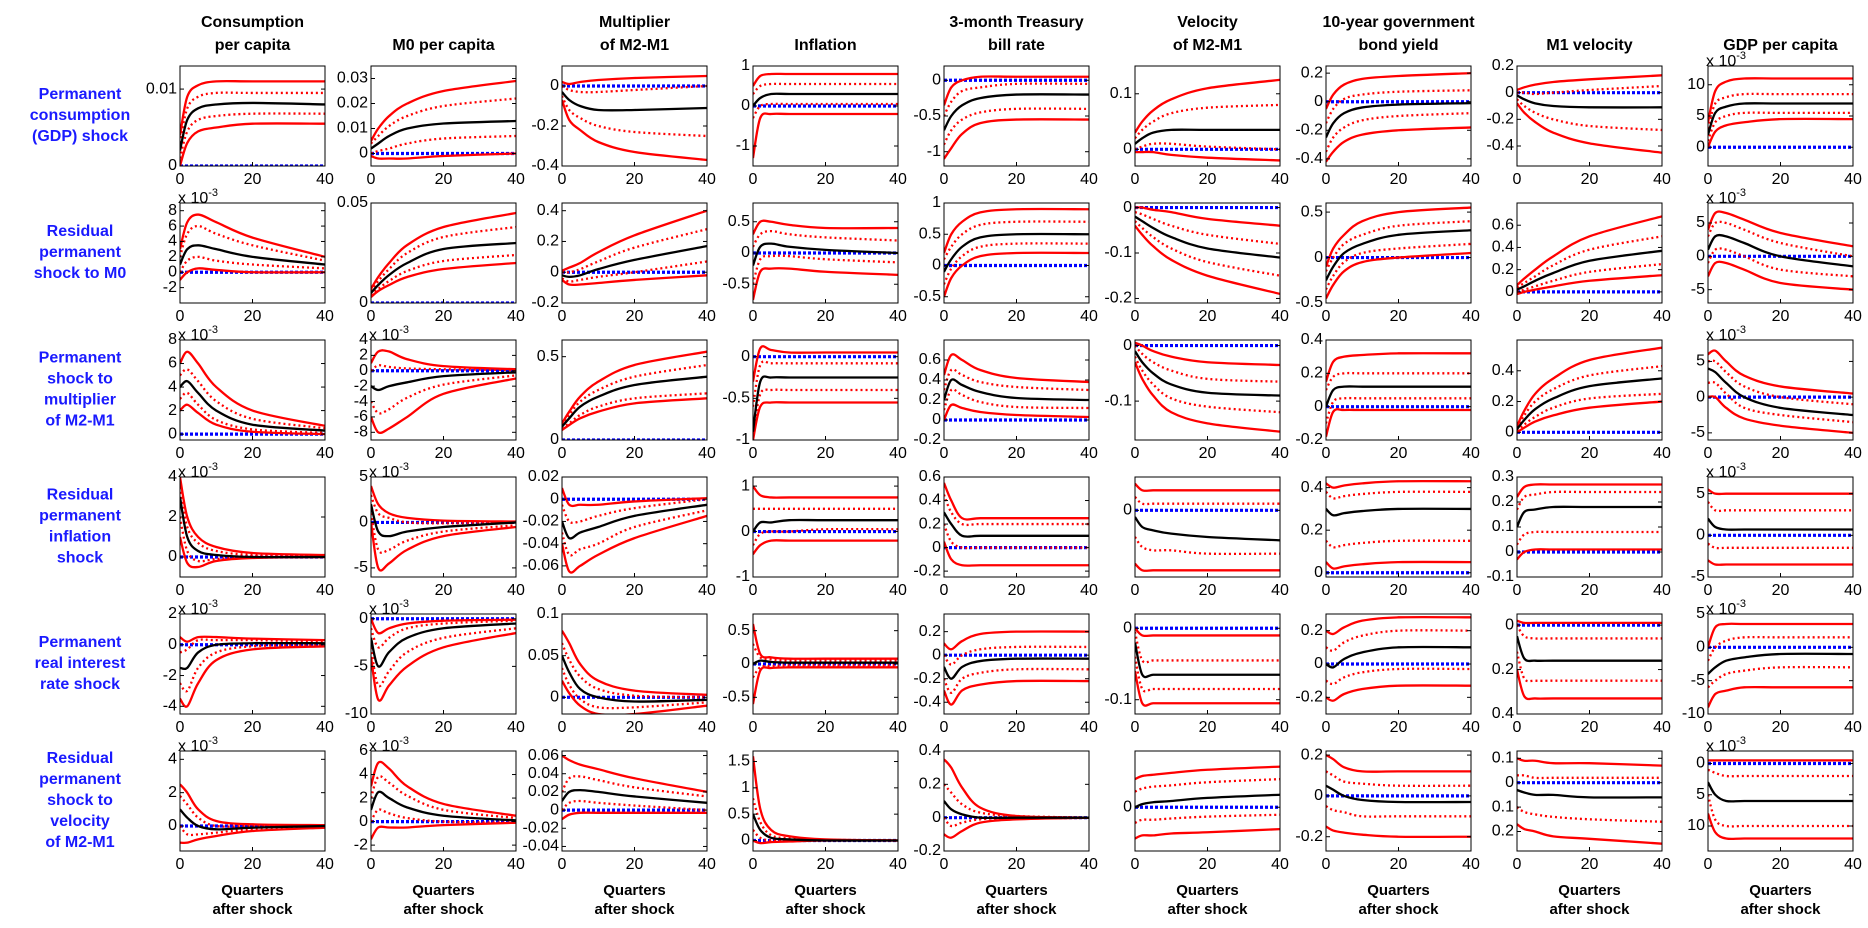  What do you see at coordinates (1696, 825) in the screenshot?
I see `y-tick-label: 10` at bounding box center [1696, 825].